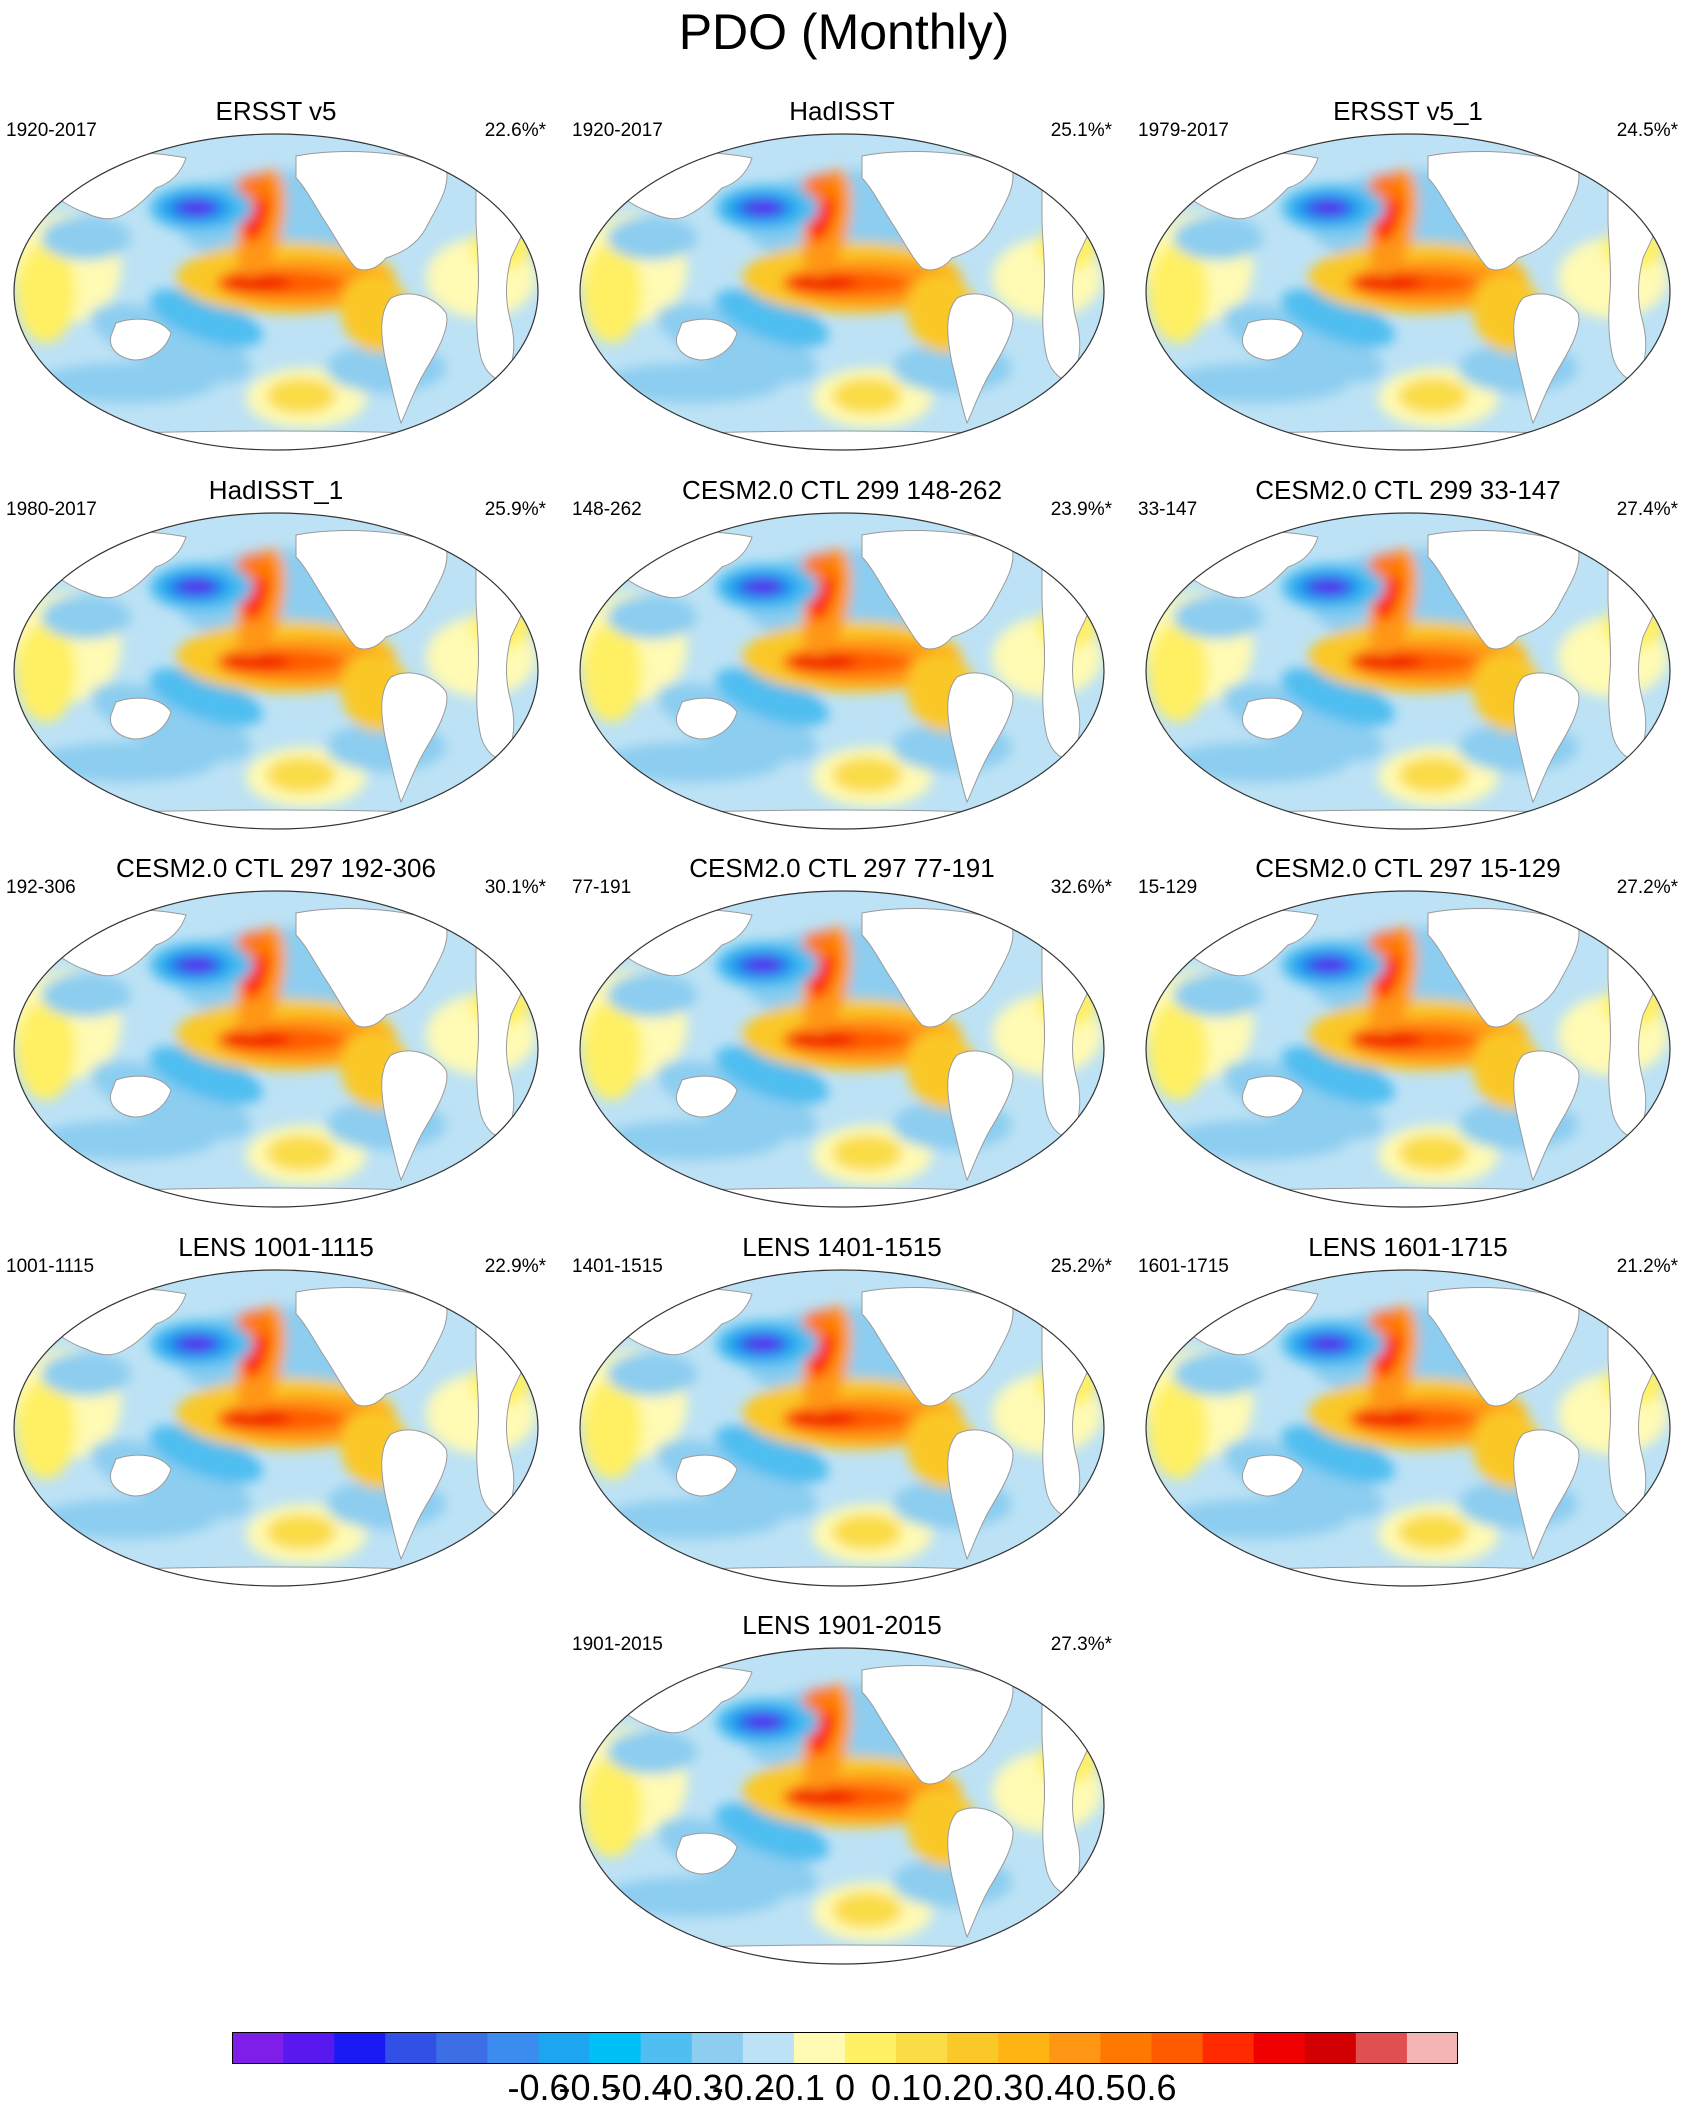 Image resolution: width=1688 pixels, height=2112 pixels. What do you see at coordinates (793, 2087) in the screenshot?
I see `colorbar-tick-label: -0.1` at bounding box center [793, 2087].